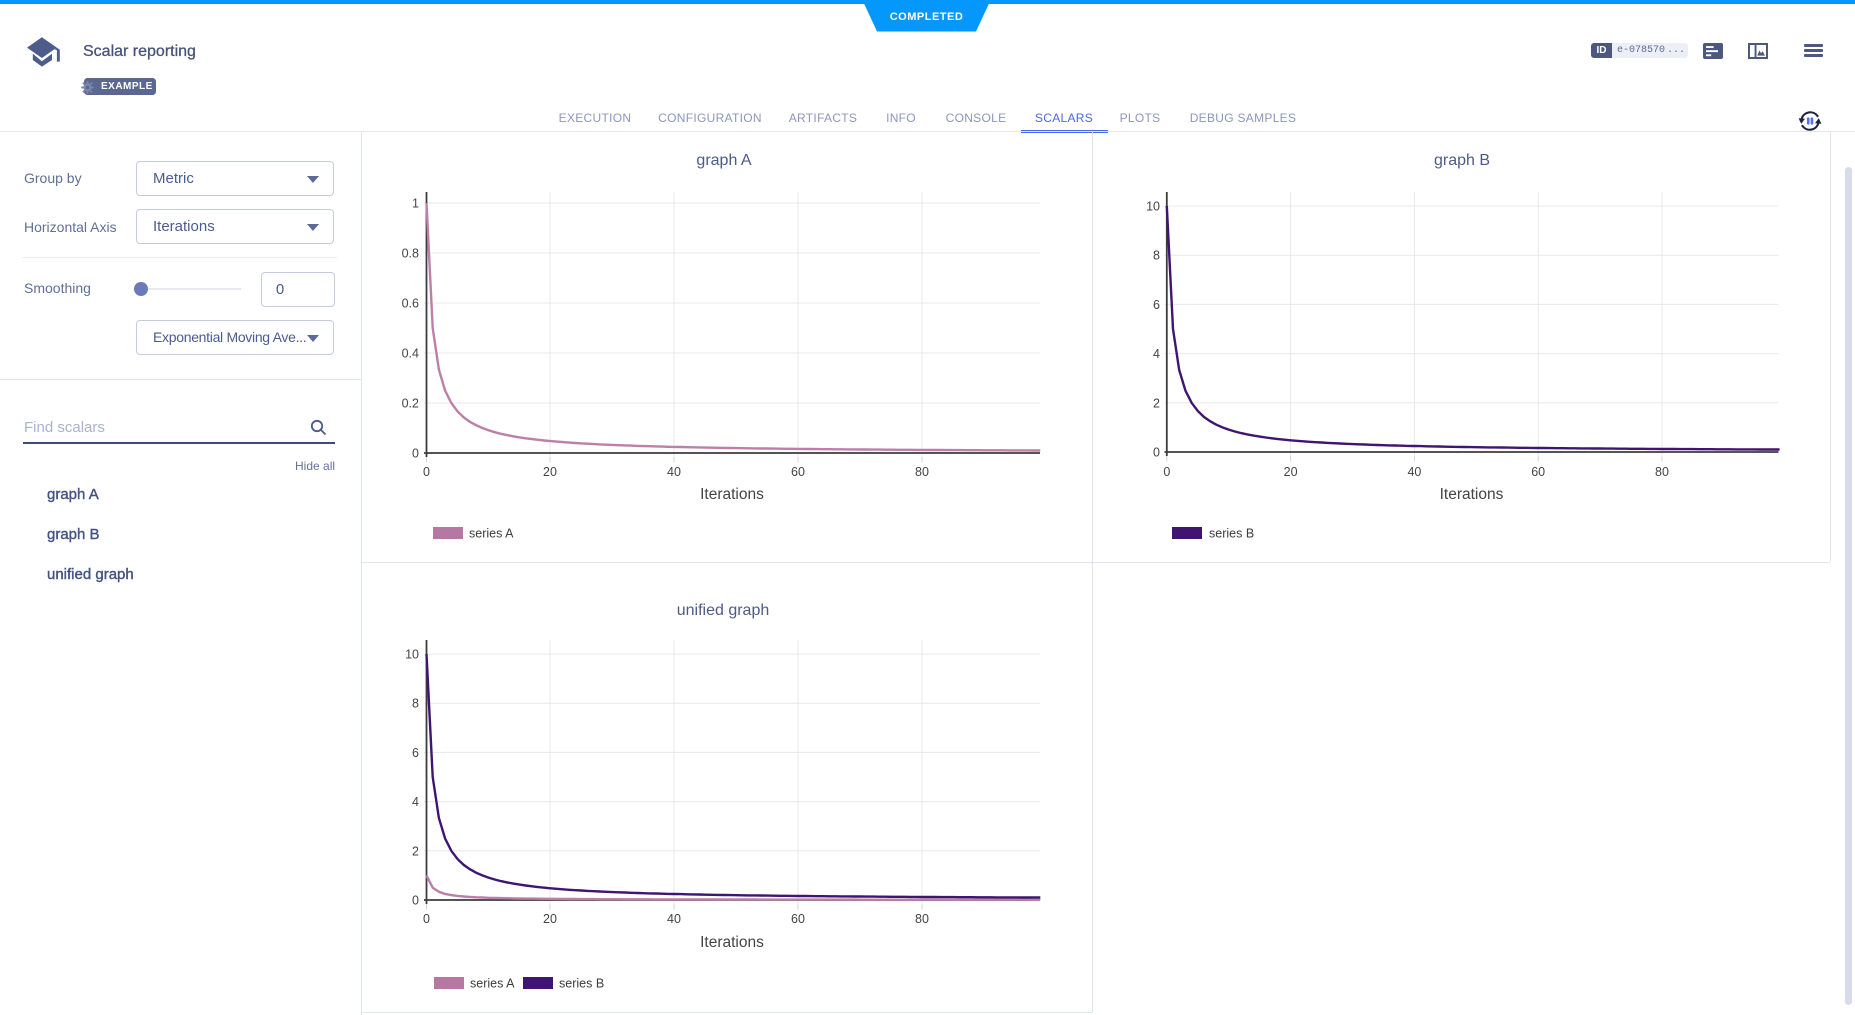  What do you see at coordinates (415, 204) in the screenshot?
I see `svg-text: 1` at bounding box center [415, 204].